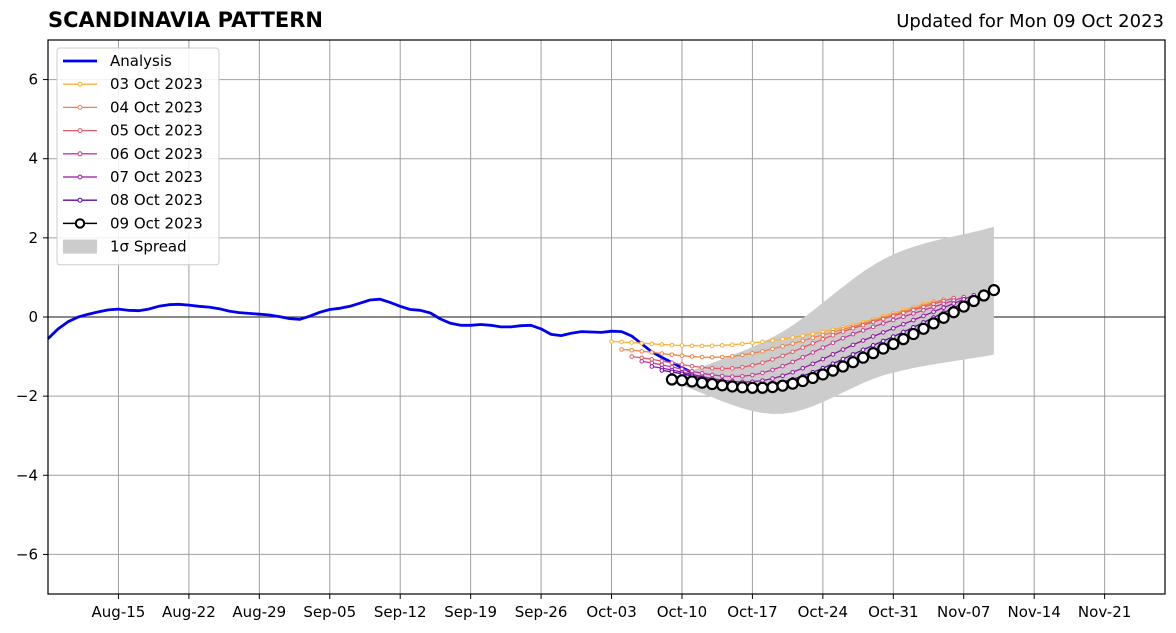 This screenshot has width=1176, height=633. What do you see at coordinates (156, 84) in the screenshot?
I see `legend-label: 03 Oct 2023` at bounding box center [156, 84].